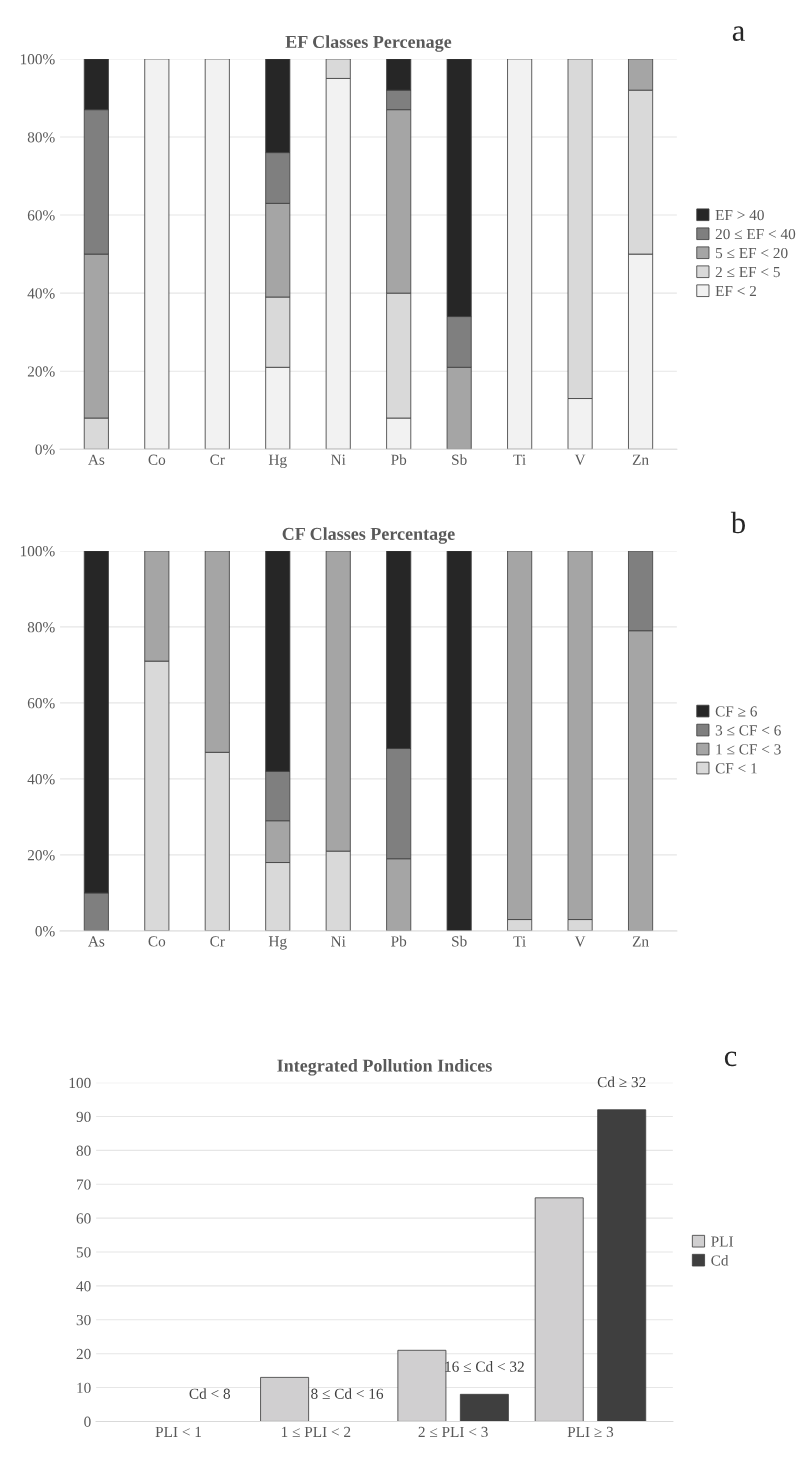 The height and width of the screenshot is (1473, 801). Describe the element at coordinates (83, 1252) in the screenshot. I see `y-tick-label: 50` at that location.